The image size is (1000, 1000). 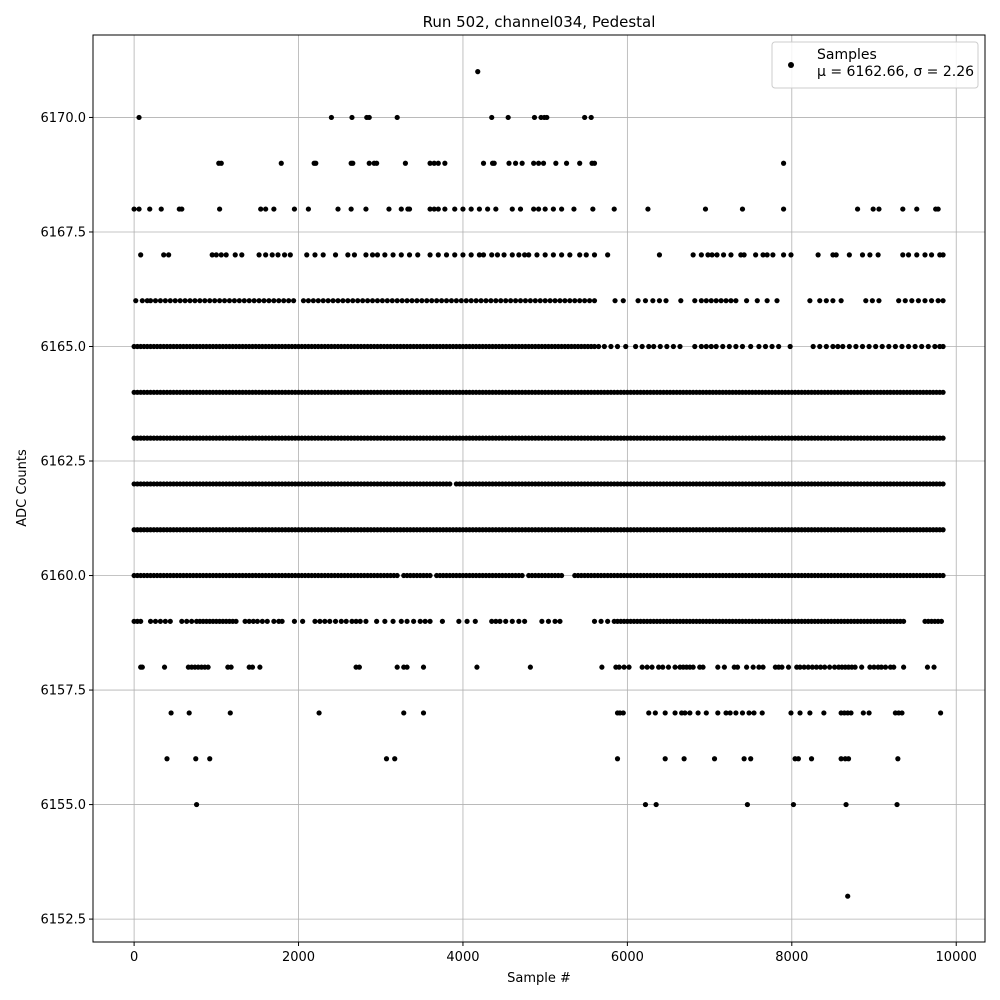 What do you see at coordinates (298, 957) in the screenshot?
I see `x-tick-label: 2000` at bounding box center [298, 957].